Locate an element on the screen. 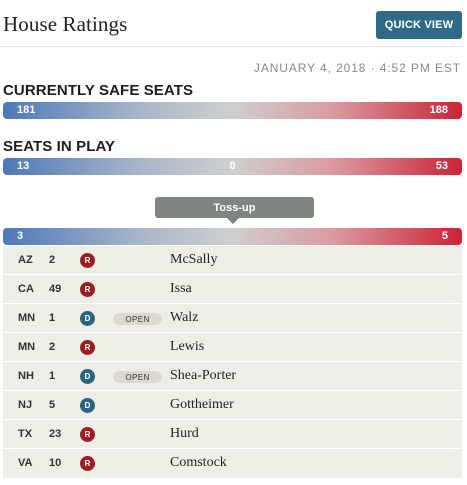  safe-seats-label: CURRENTLY SAFE SEATS is located at coordinates (98, 90).